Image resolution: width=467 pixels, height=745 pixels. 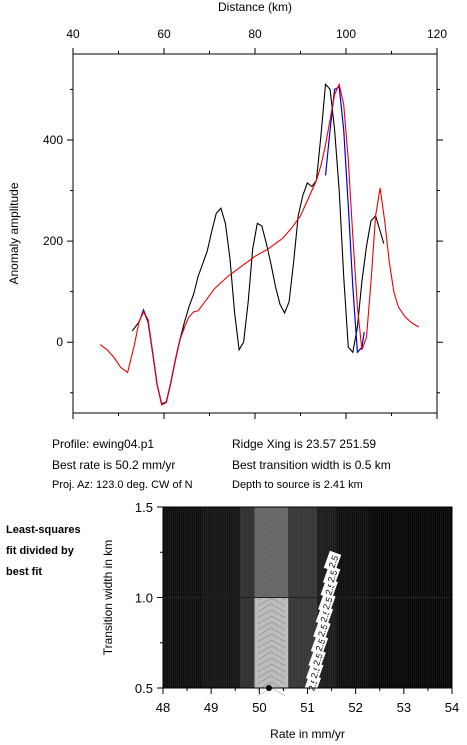 I want to click on y-tick-label: 0.5, so click(x=144, y=688).